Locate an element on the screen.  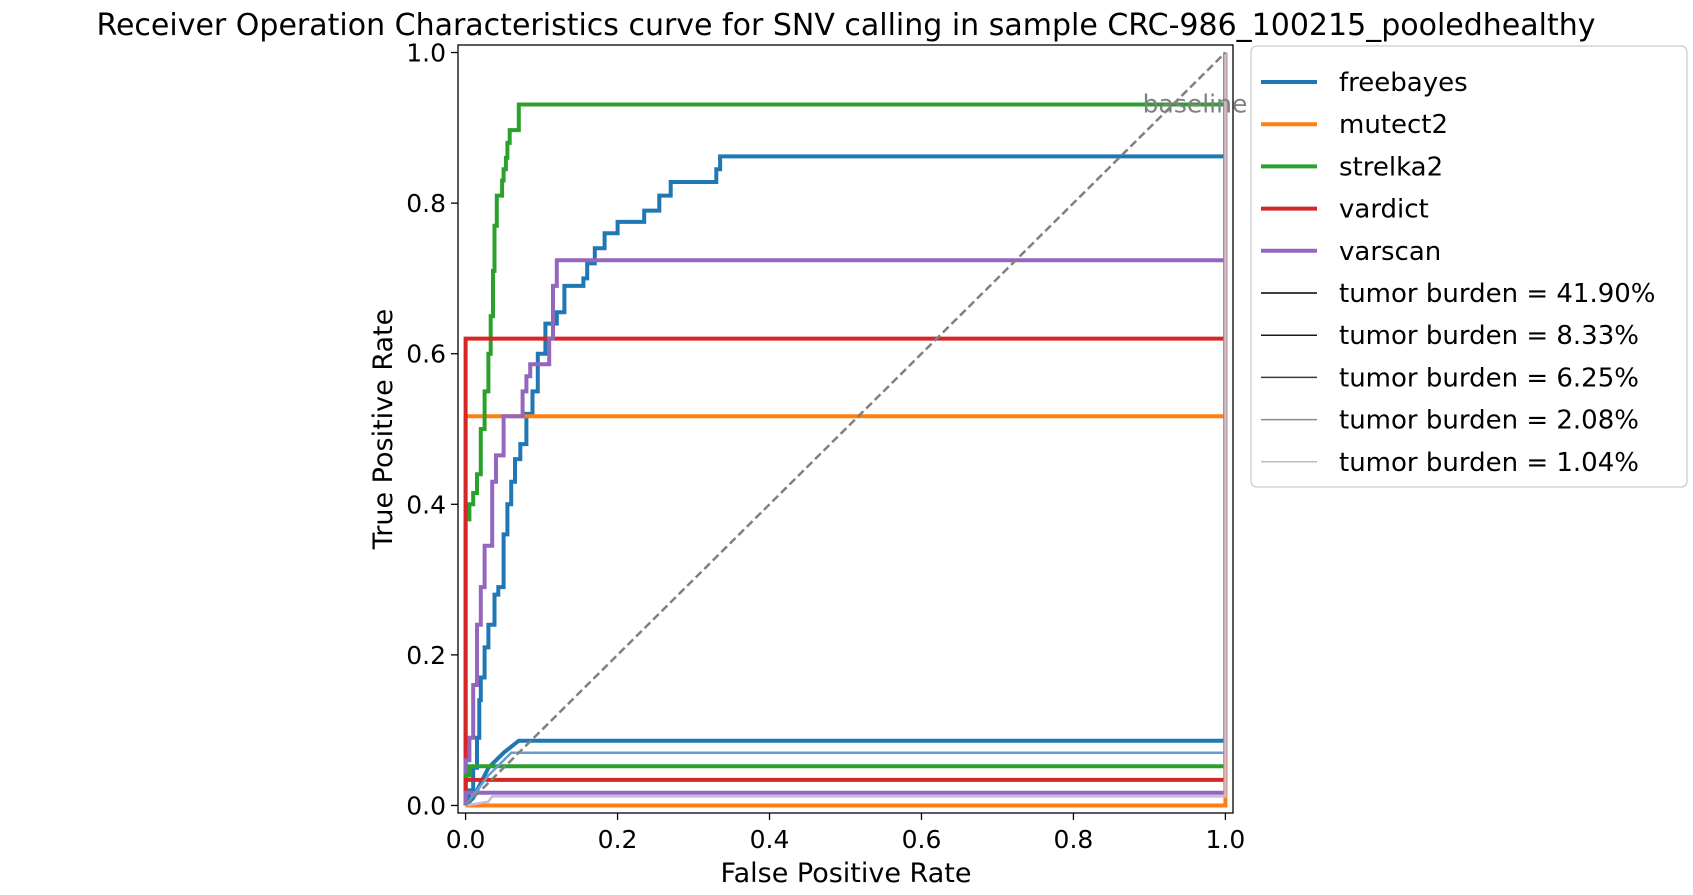
legend-label: strelka2 is located at coordinates (1391, 167).